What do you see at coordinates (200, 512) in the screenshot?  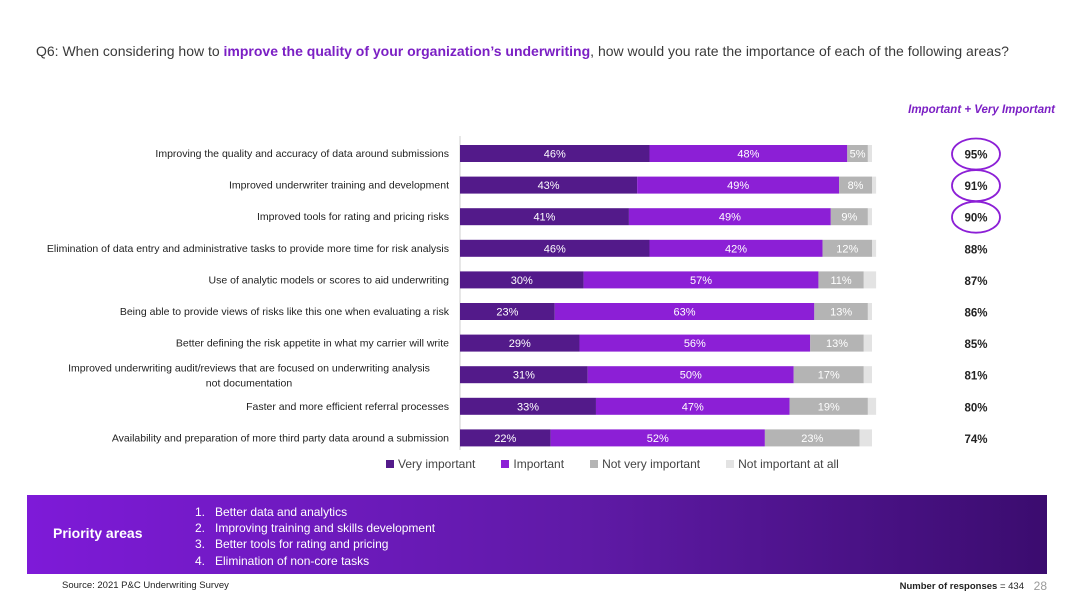 I see `priority-item-number: 1.` at bounding box center [200, 512].